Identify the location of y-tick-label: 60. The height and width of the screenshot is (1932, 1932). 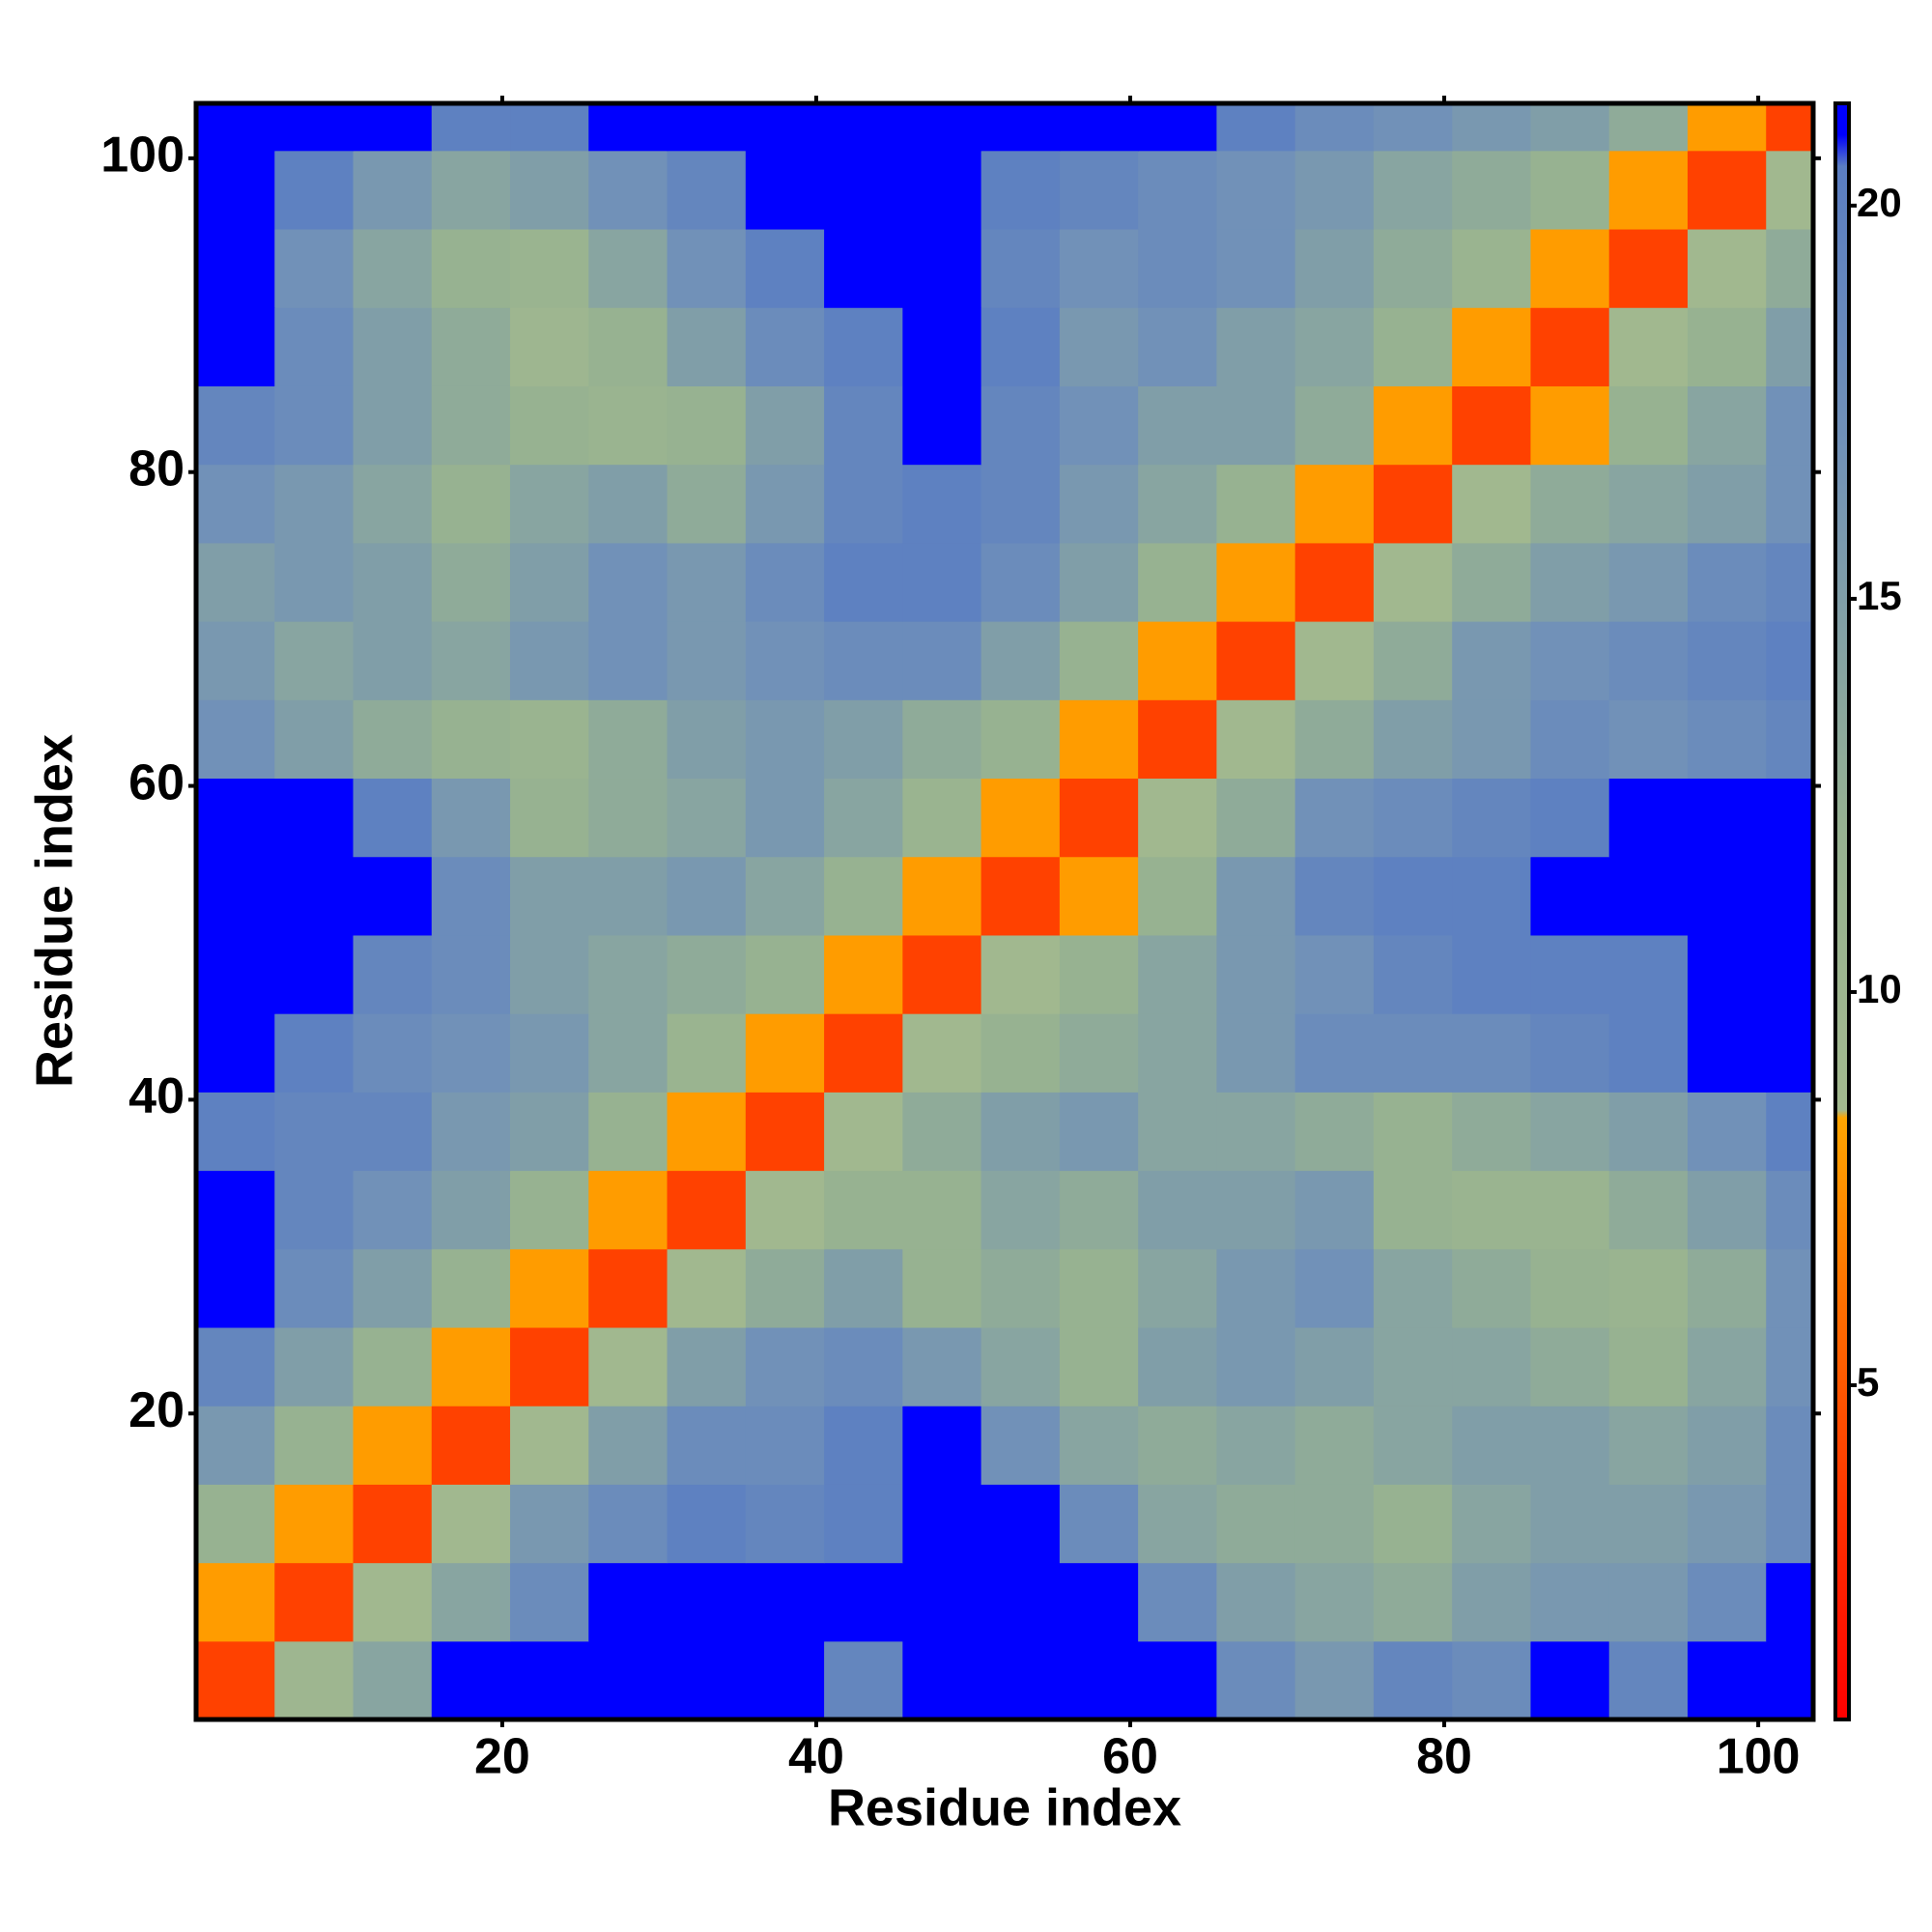
(156, 782).